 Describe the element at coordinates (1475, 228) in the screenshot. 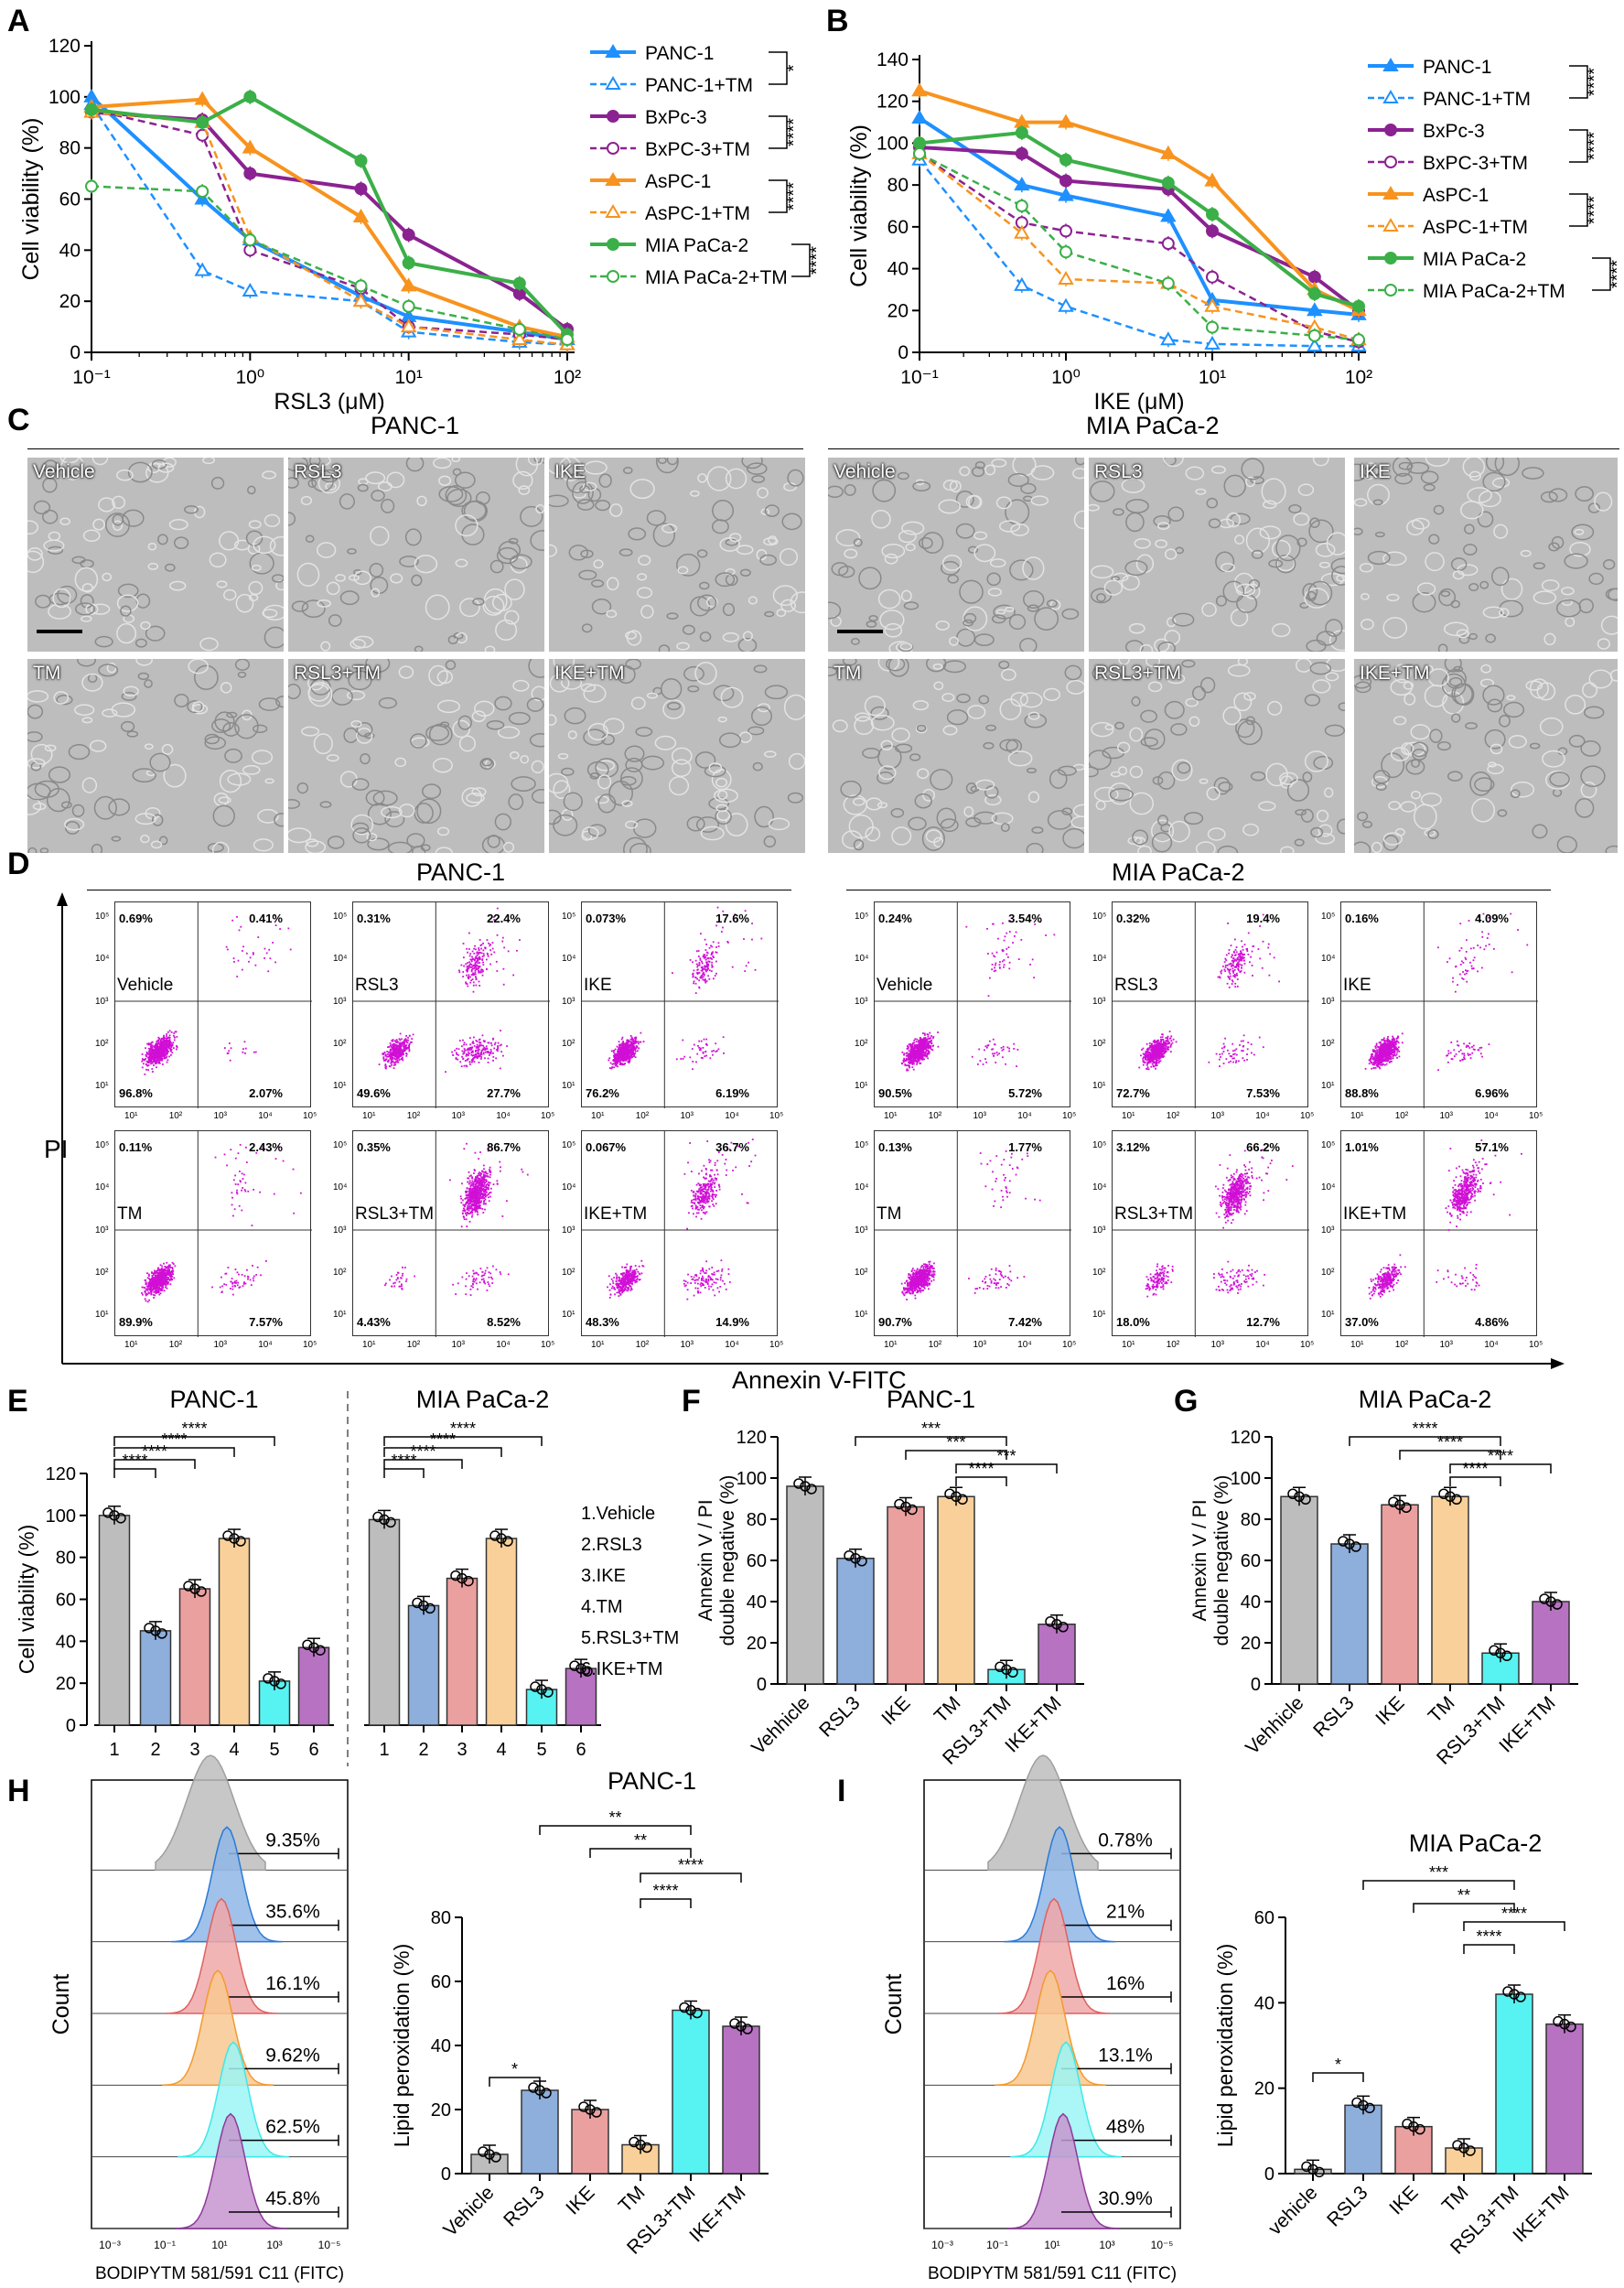

I see `legend-label: AsPC-1+TM` at that location.